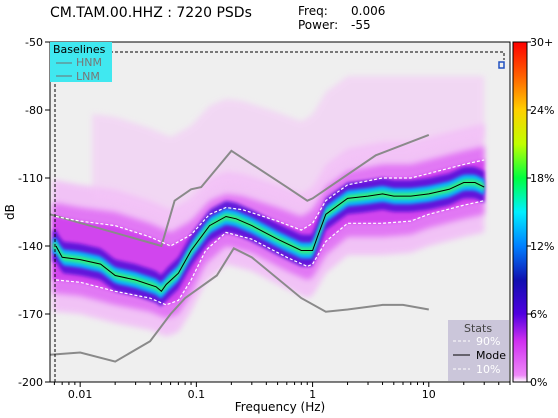 The height and width of the screenshot is (418, 558). I want to click on colorbar-tick-label: 30+, so click(541, 42).